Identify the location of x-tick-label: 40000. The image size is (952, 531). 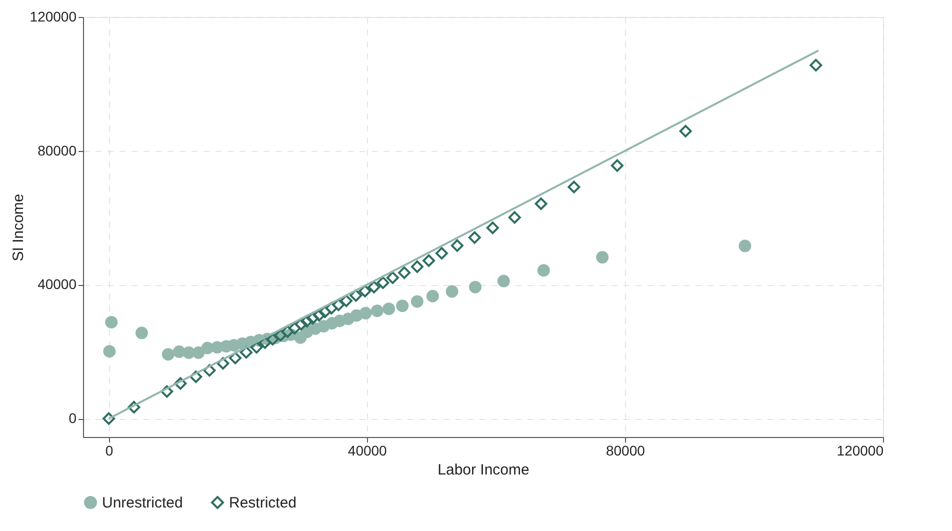
(368, 450).